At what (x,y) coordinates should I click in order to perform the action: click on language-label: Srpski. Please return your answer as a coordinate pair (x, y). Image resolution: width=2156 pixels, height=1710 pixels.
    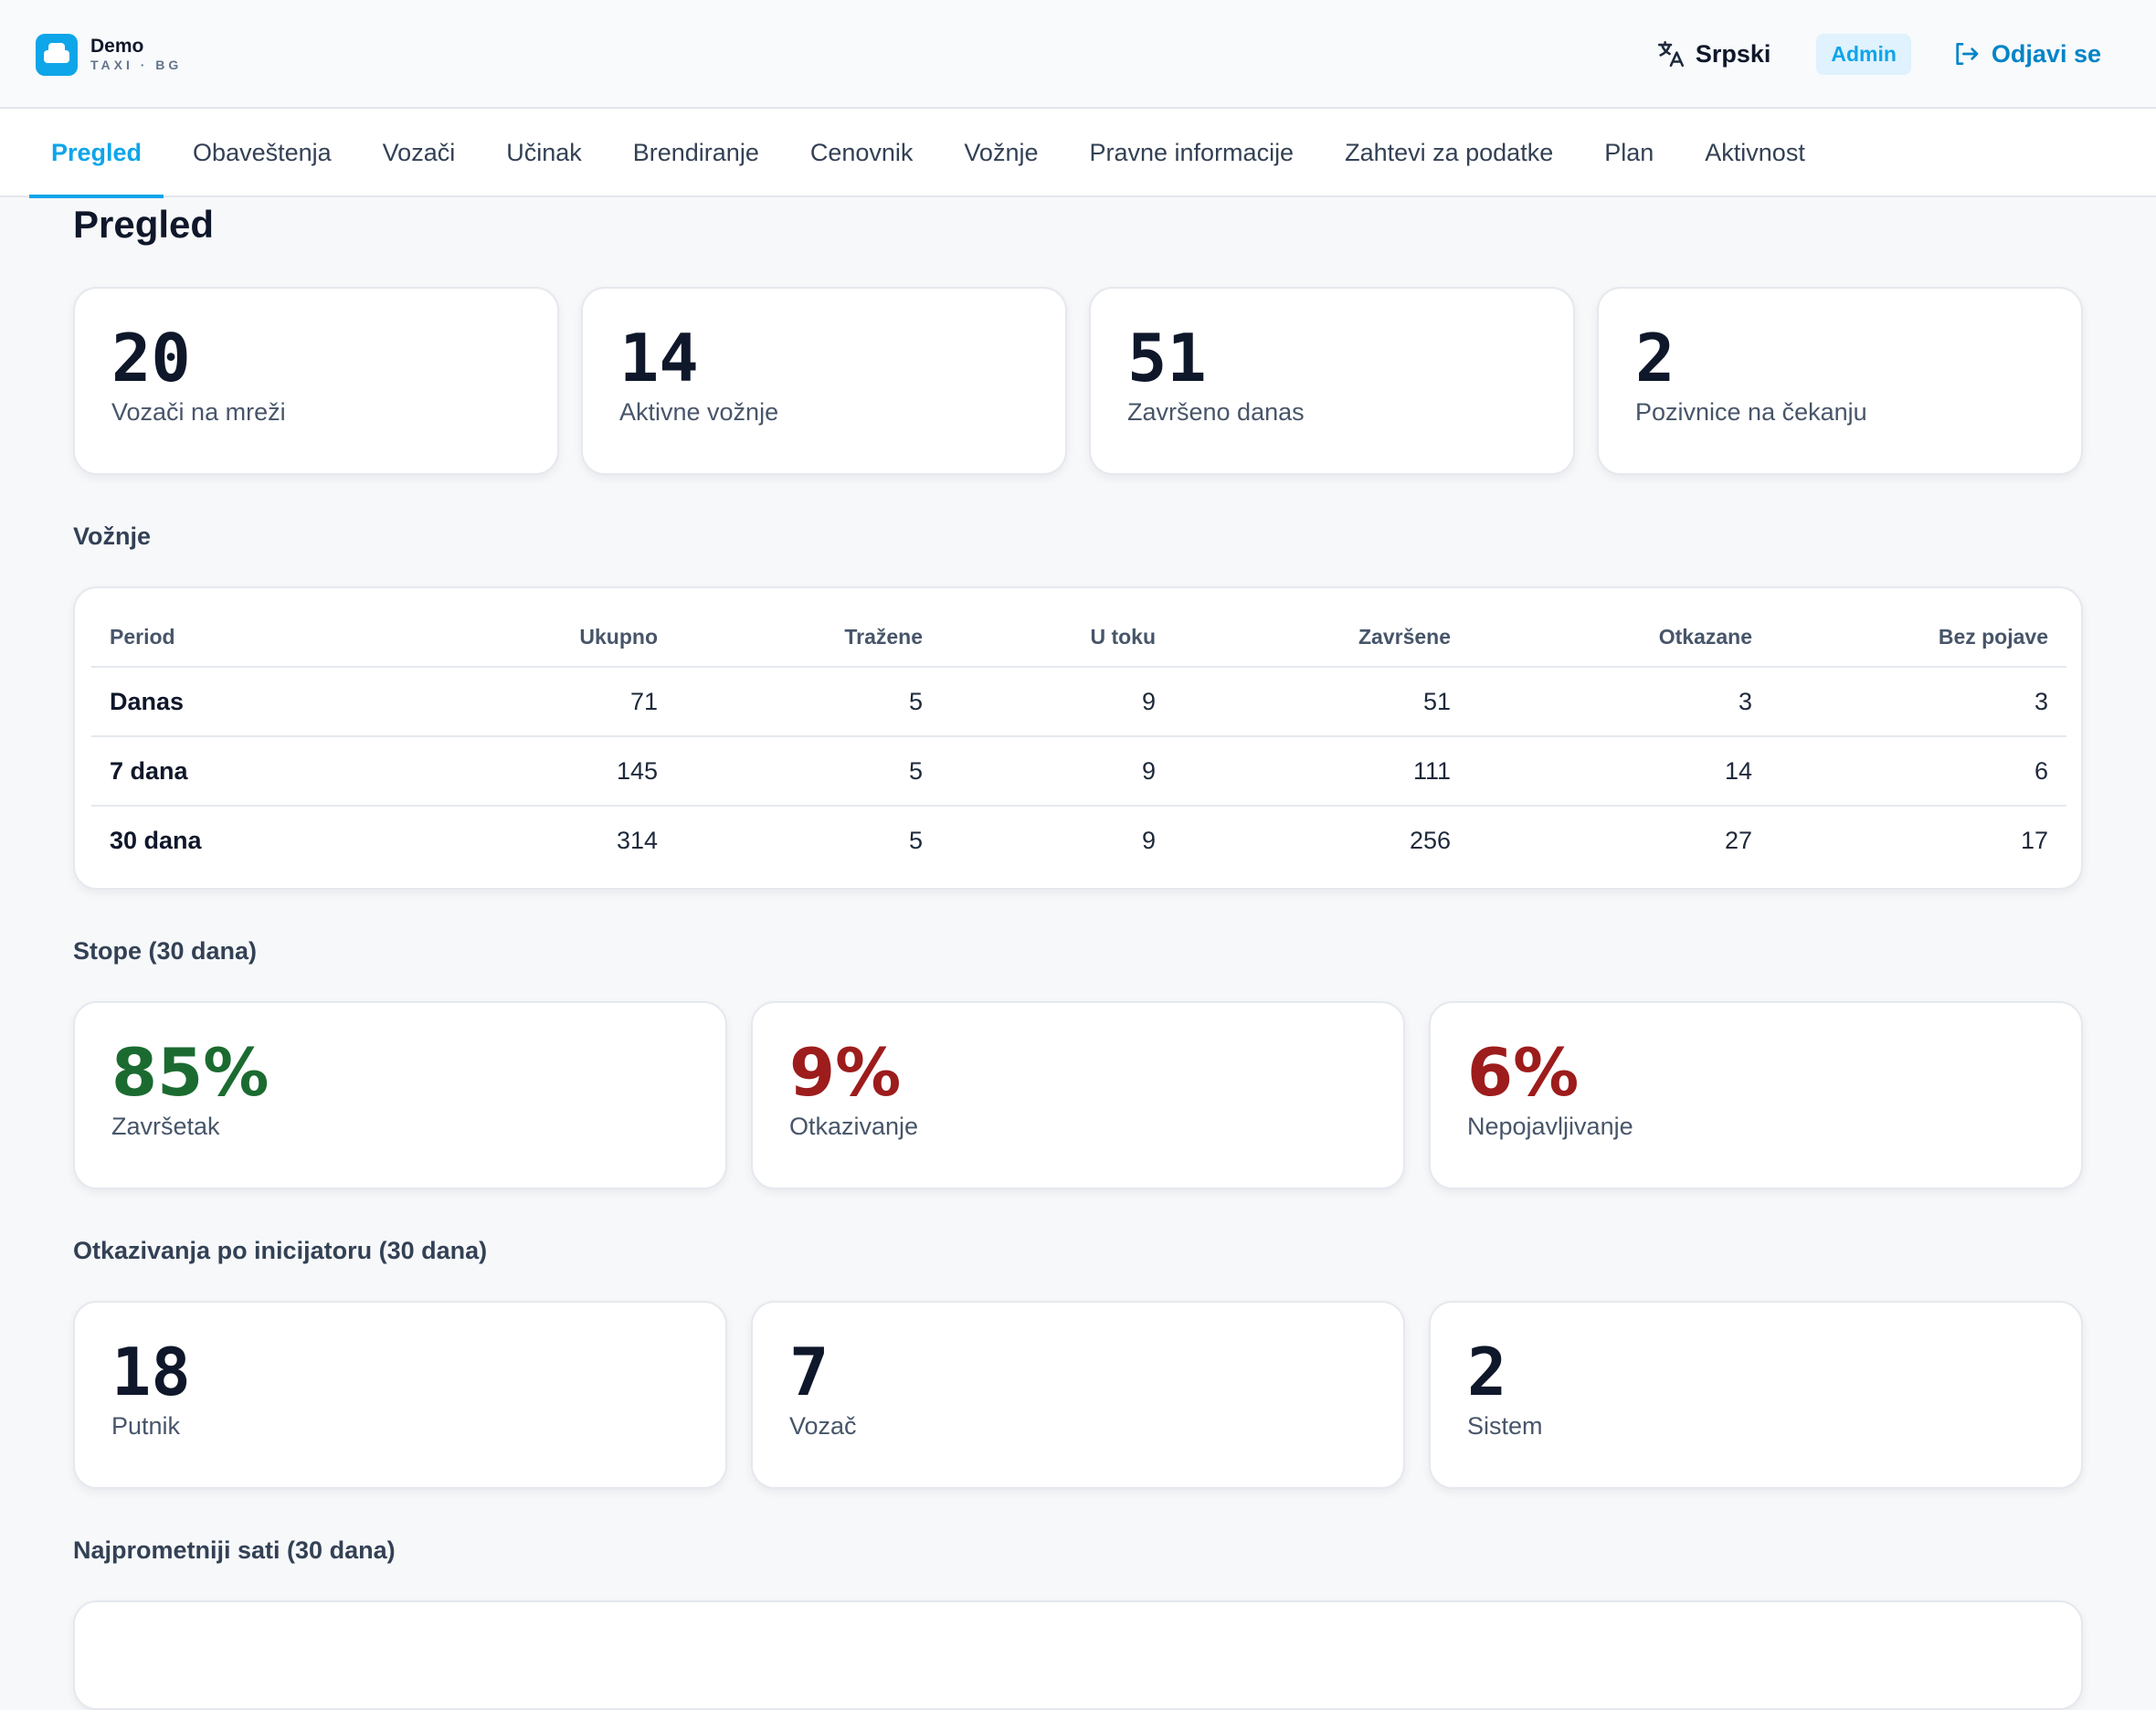
    Looking at the image, I should click on (1733, 54).